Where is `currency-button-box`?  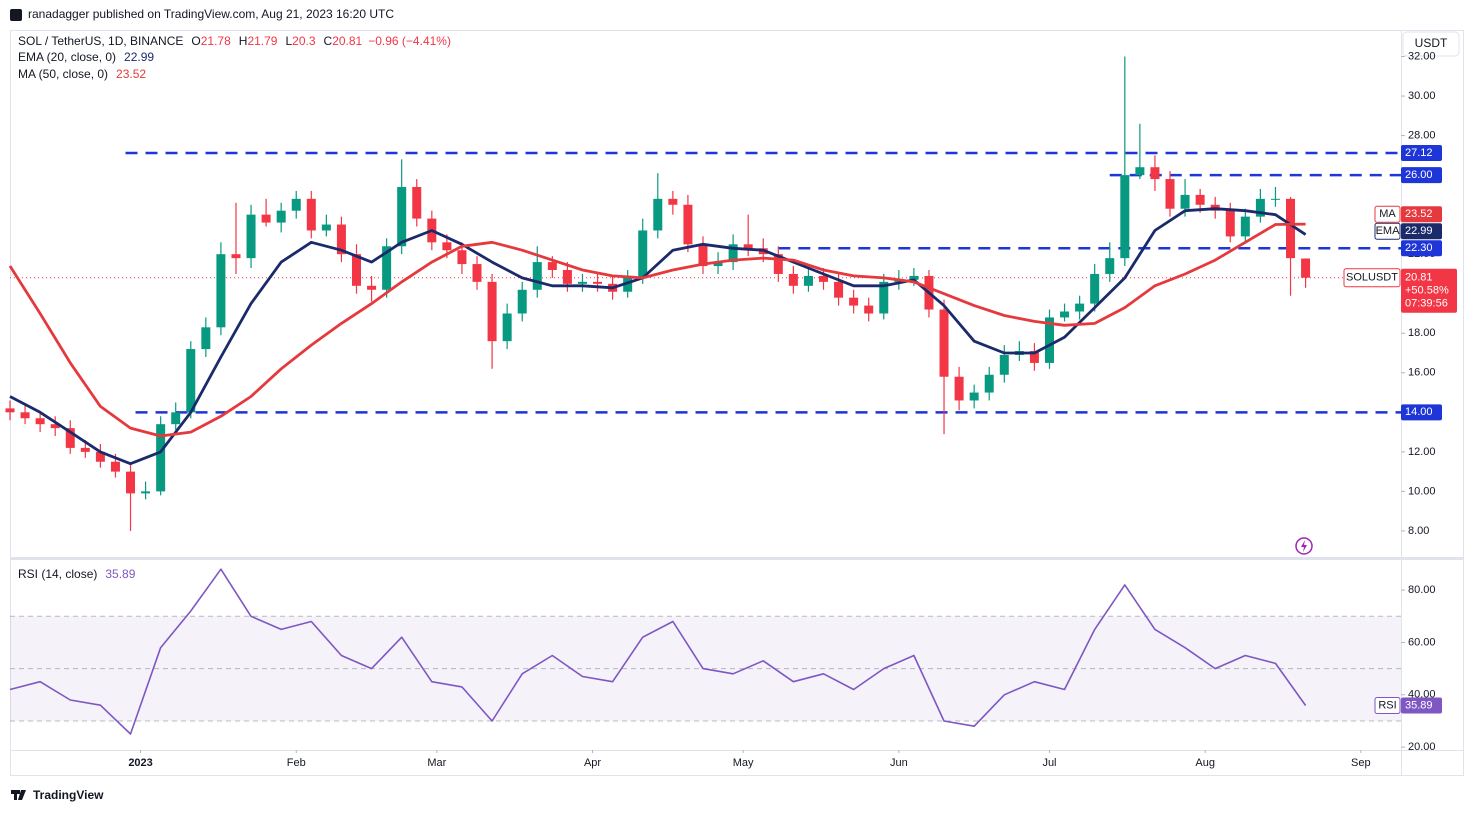
currency-button-box is located at coordinates (1431, 44).